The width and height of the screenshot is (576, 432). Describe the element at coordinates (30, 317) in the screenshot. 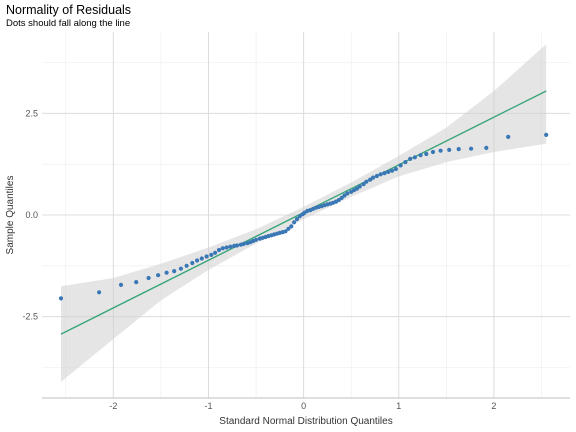

I see `y-tick-label: -2.5` at that location.